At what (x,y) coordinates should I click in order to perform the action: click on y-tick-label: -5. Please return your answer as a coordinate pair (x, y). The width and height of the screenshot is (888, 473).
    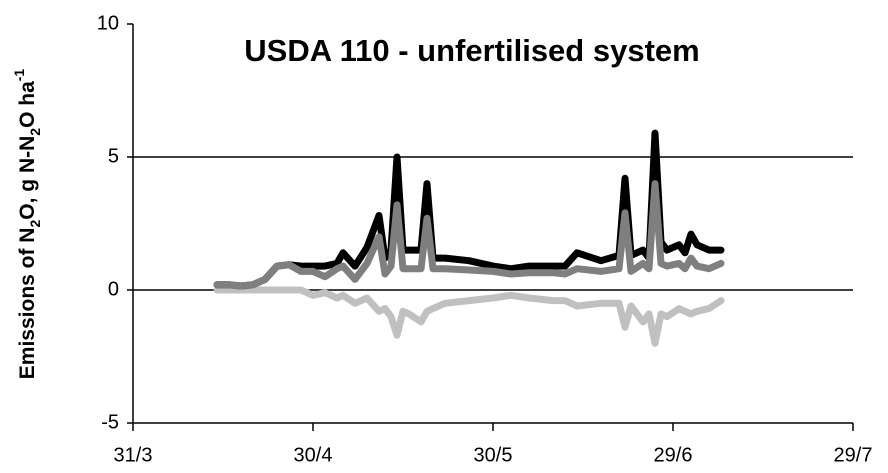
    Looking at the image, I should click on (110, 422).